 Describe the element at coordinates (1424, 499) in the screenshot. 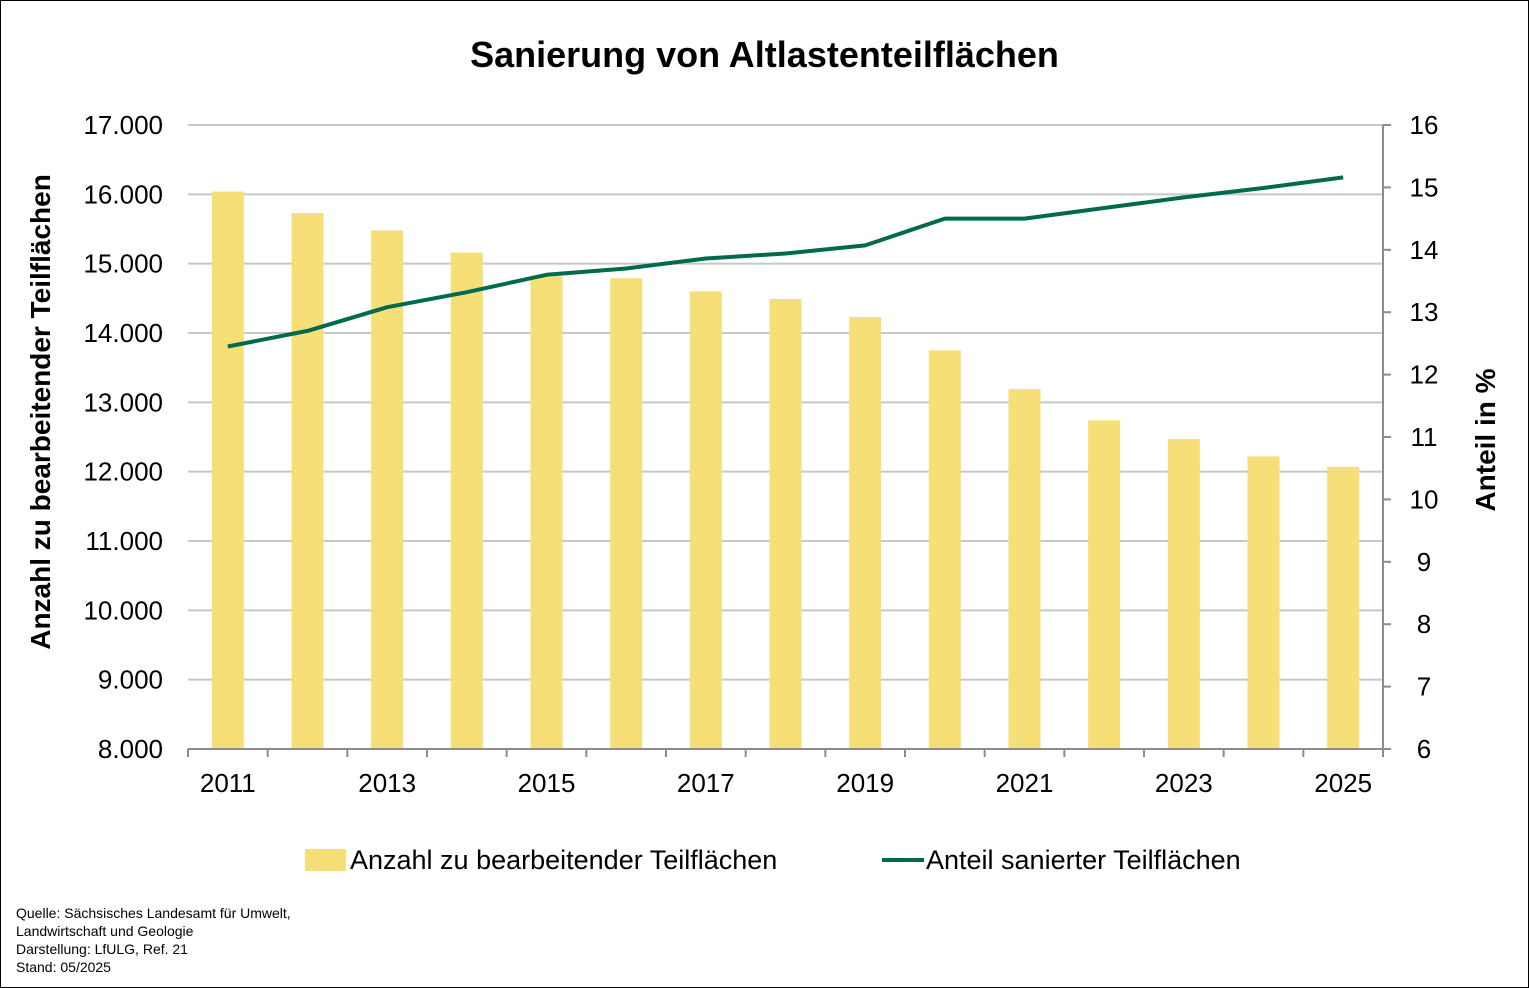

I see `y2-tick-label: 10` at that location.